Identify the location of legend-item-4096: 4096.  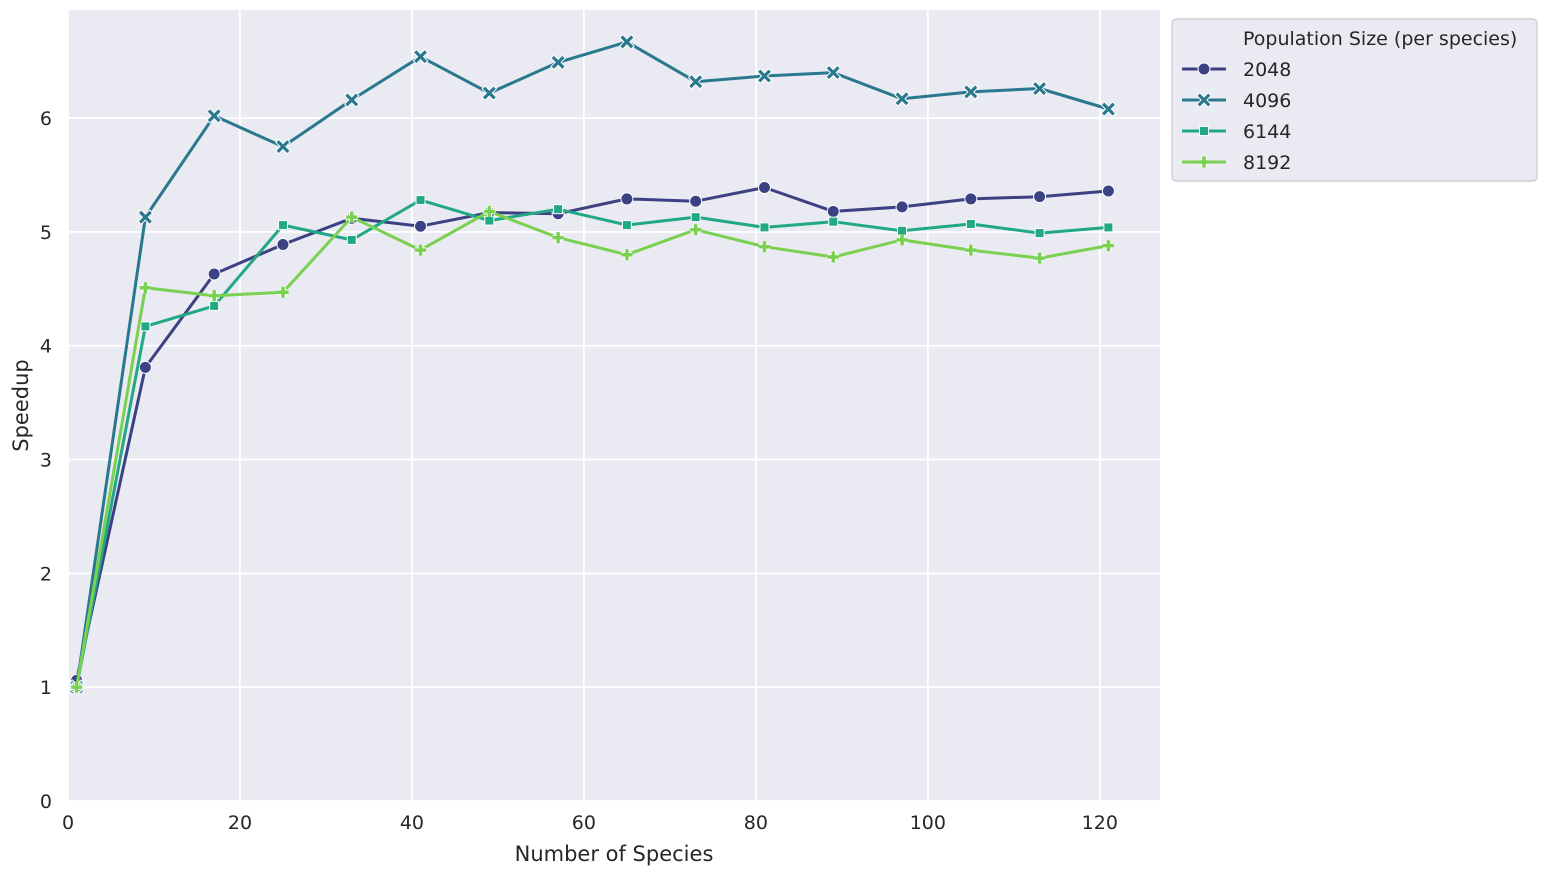
(1236, 101).